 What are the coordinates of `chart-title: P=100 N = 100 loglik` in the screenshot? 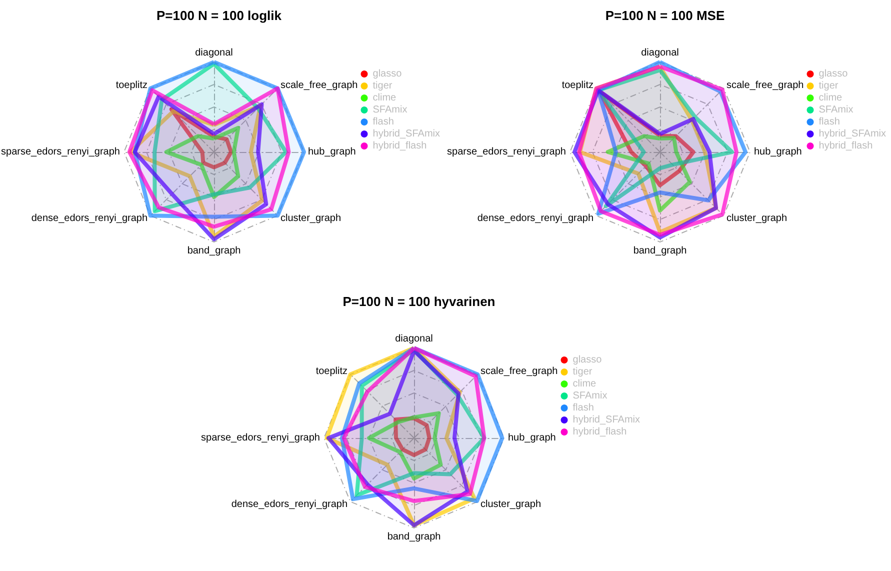 It's located at (219, 15).